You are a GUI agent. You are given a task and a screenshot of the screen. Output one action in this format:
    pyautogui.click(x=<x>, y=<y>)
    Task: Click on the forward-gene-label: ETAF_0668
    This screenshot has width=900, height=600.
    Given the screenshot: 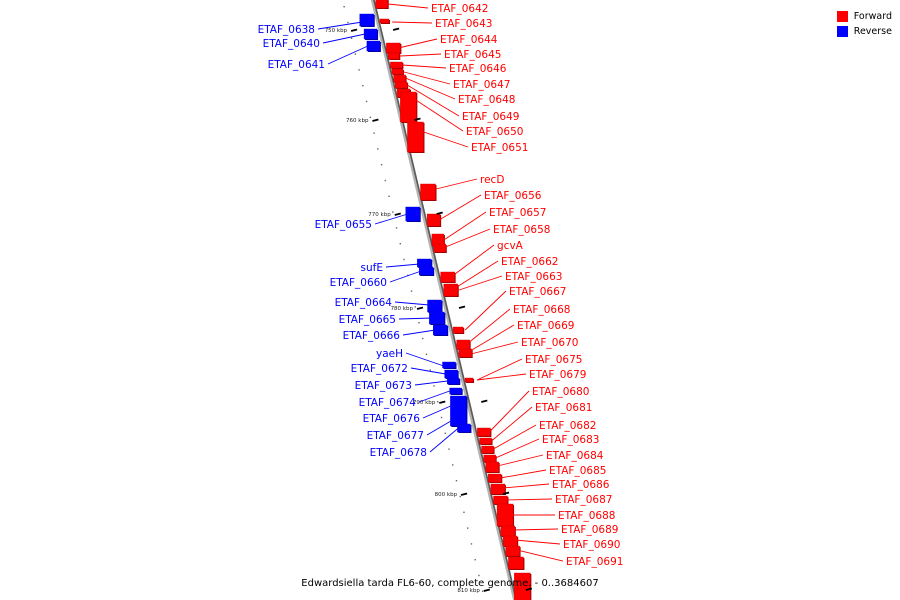 What is the action you would take?
    pyautogui.click(x=541, y=310)
    